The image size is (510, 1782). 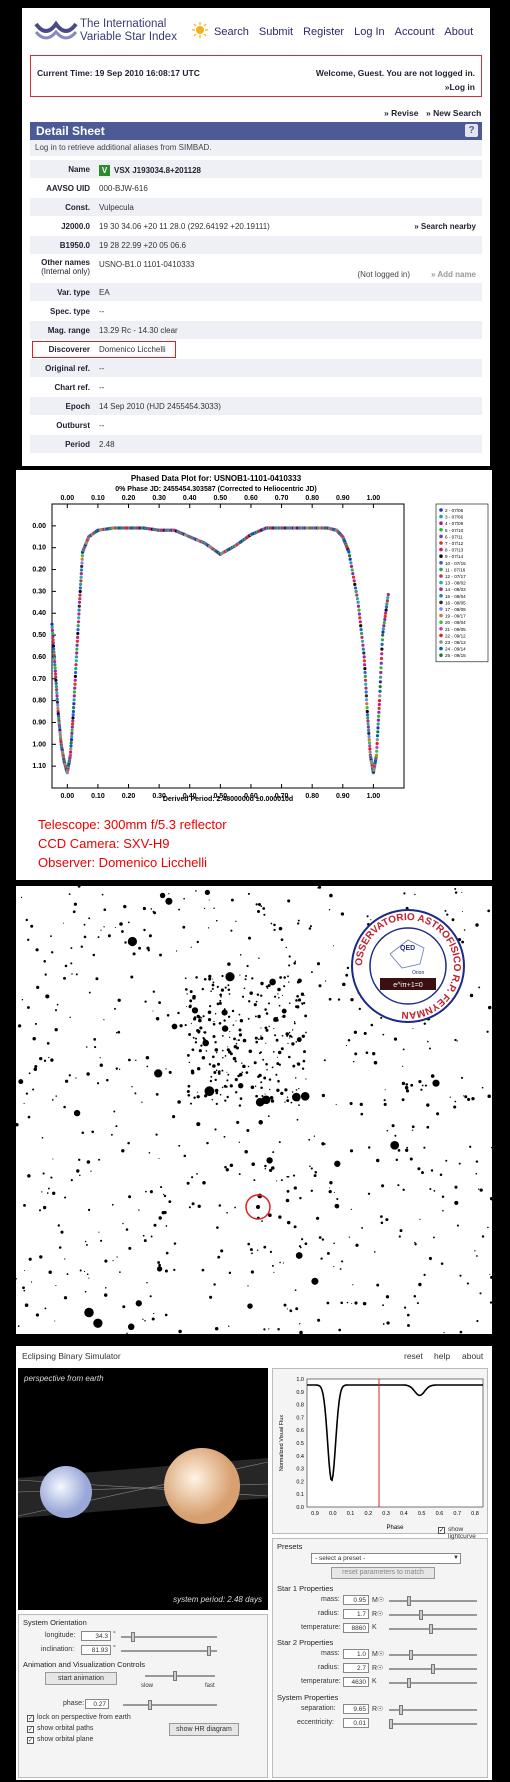 I want to click on longitude-slider, so click(x=169, y=1637).